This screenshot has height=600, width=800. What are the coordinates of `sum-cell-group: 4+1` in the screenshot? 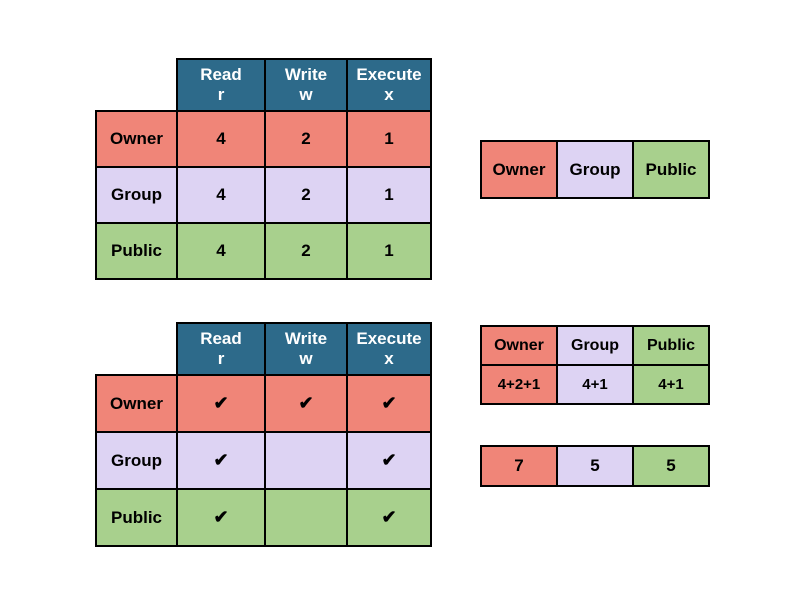 It's located at (595, 384).